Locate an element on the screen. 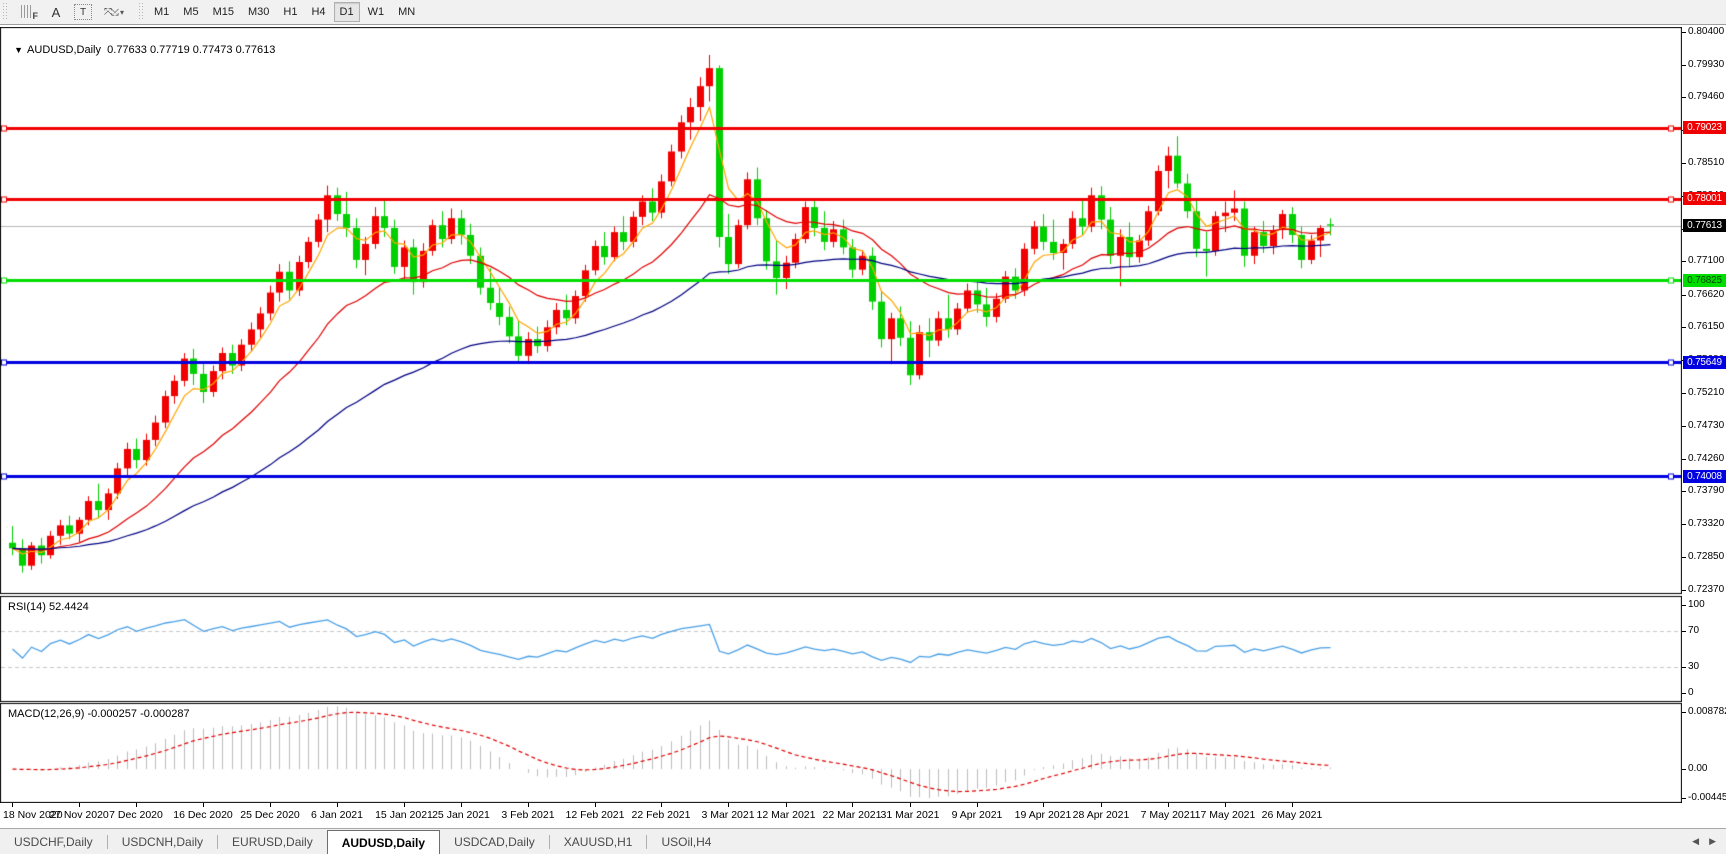 The height and width of the screenshot is (854, 1726). timeframe-h1-button: H1 is located at coordinates (290, 12).